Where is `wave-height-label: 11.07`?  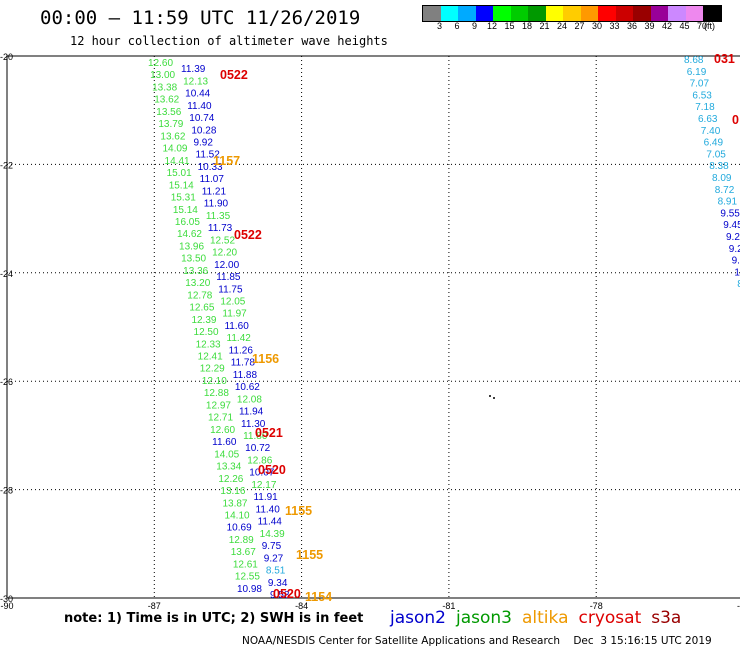 wave-height-label: 11.07 is located at coordinates (212, 179).